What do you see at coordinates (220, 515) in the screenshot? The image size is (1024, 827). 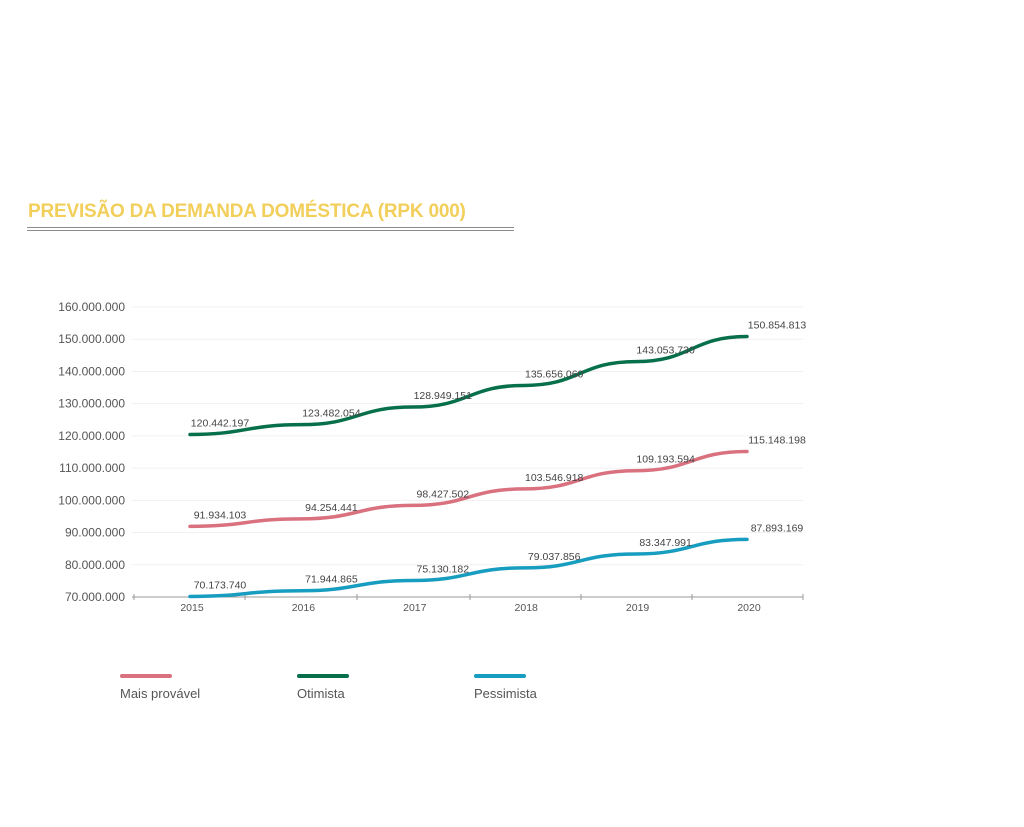 I see `data-label: 91.934.103` at bounding box center [220, 515].